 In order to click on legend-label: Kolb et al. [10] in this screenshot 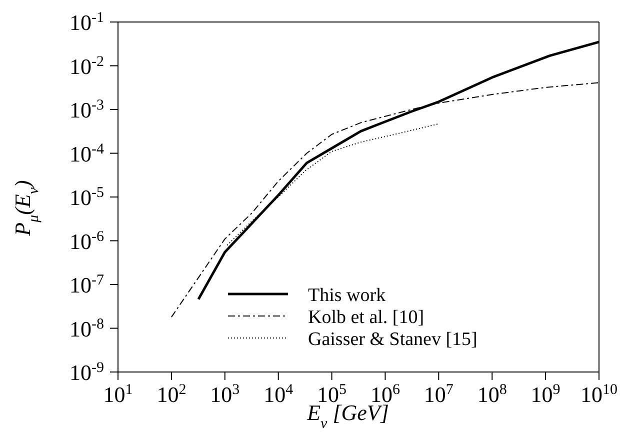, I will do `click(366, 317)`.